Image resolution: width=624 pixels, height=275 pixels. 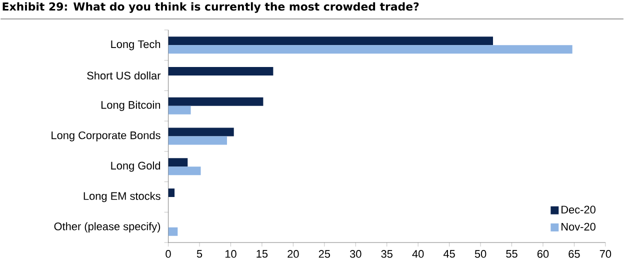 I want to click on y-tick-label: Long Gold, so click(x=135, y=166).